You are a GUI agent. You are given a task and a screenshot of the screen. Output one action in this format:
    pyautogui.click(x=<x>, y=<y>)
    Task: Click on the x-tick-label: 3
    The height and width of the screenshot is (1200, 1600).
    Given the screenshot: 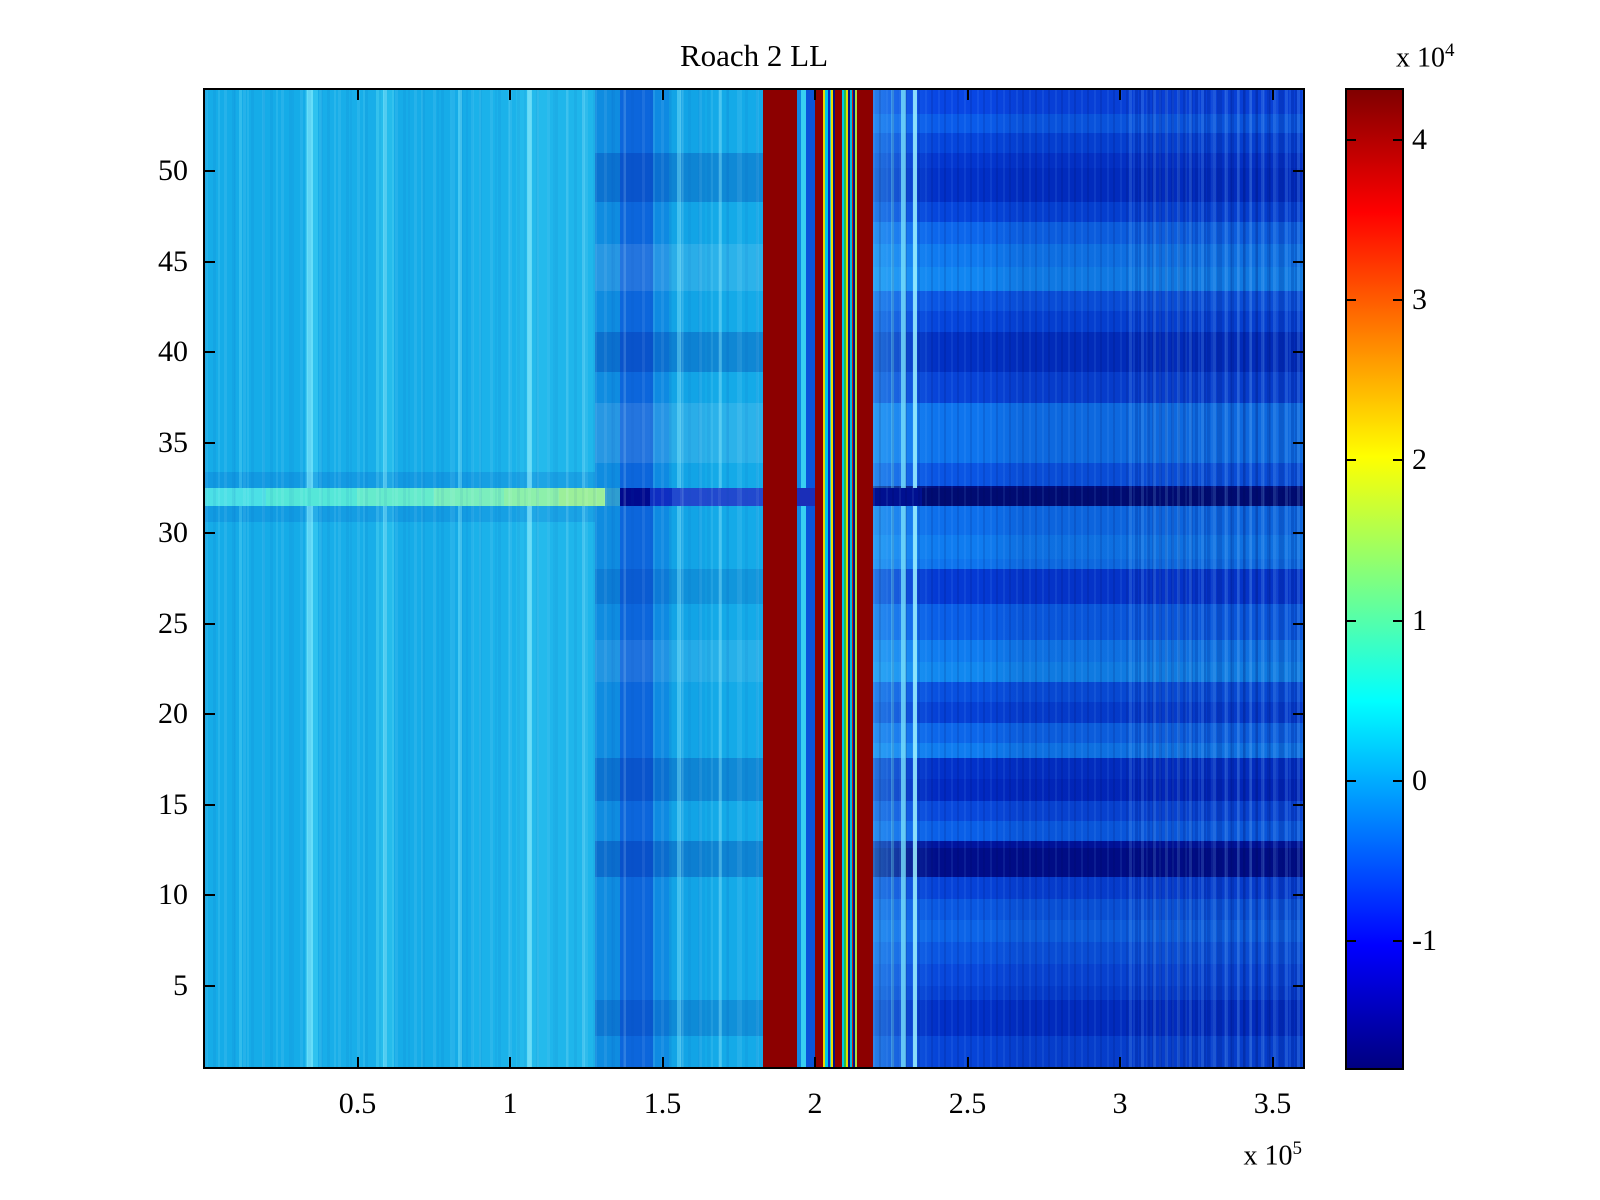 What is the action you would take?
    pyautogui.click(x=1120, y=1103)
    